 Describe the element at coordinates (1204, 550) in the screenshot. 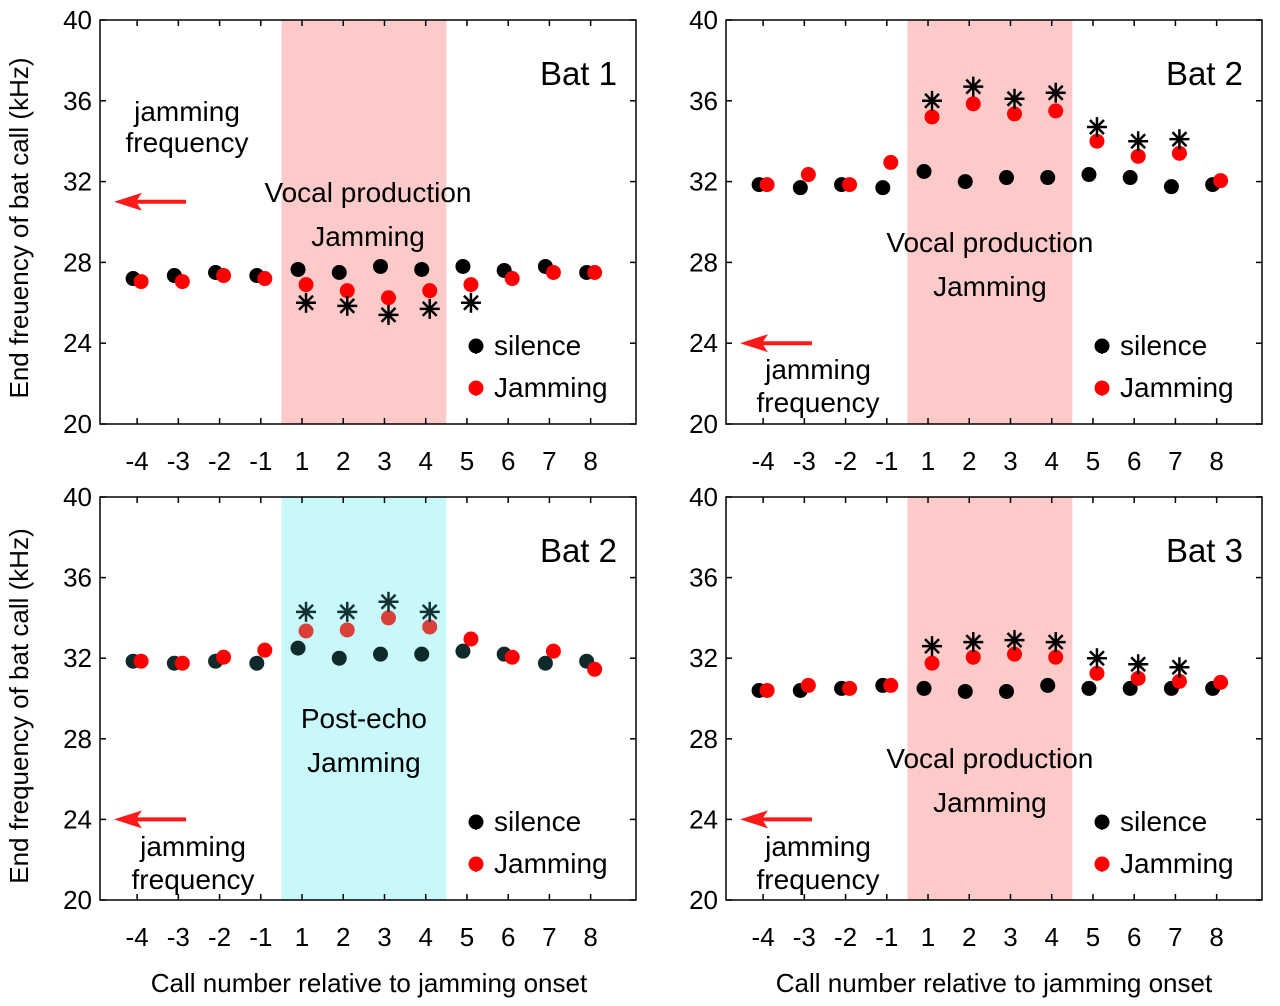

I see `panel-title: Bat 3` at that location.